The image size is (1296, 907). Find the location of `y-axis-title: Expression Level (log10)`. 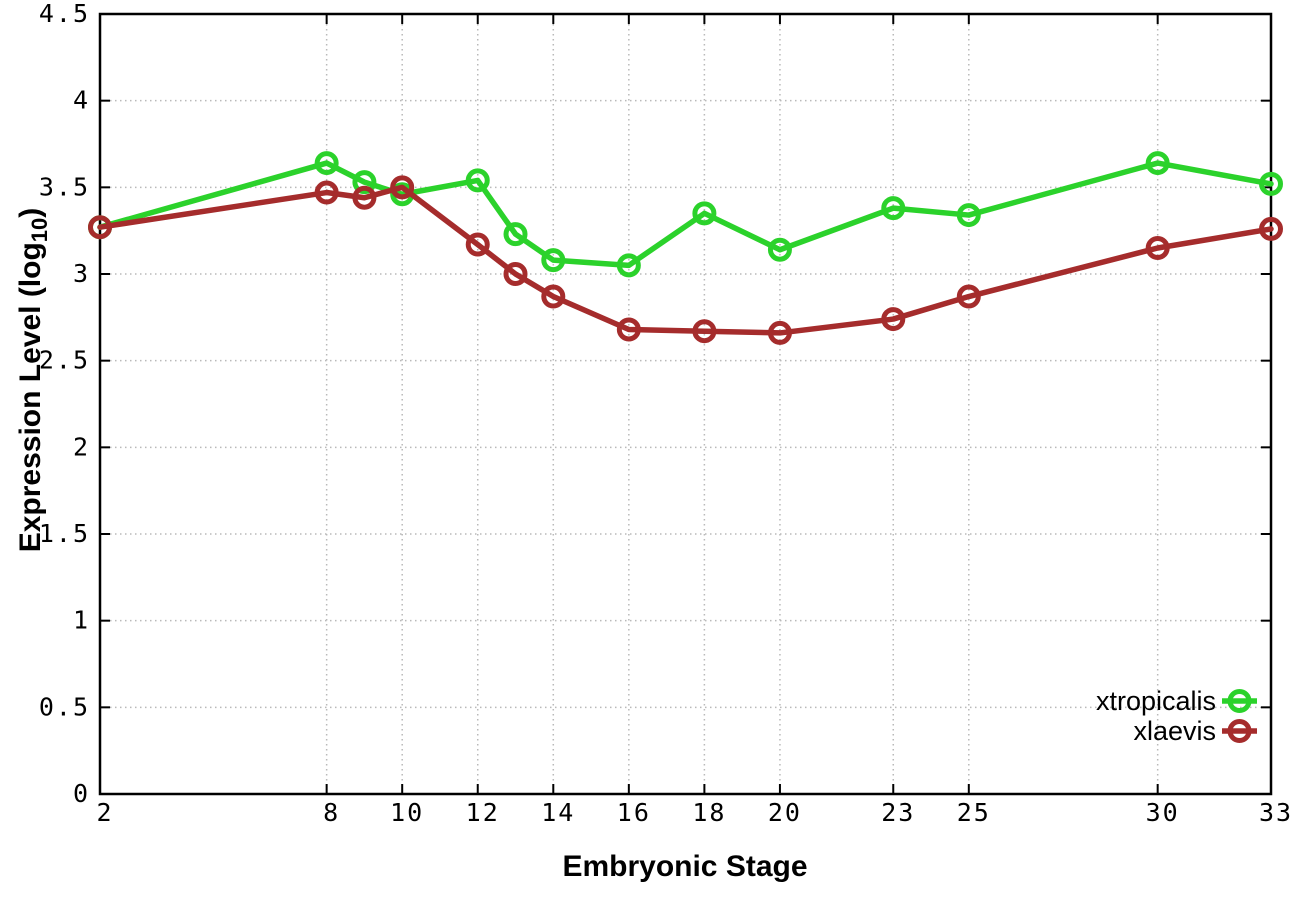

y-axis-title: Expression Level (log10) is located at coordinates (34, 380).